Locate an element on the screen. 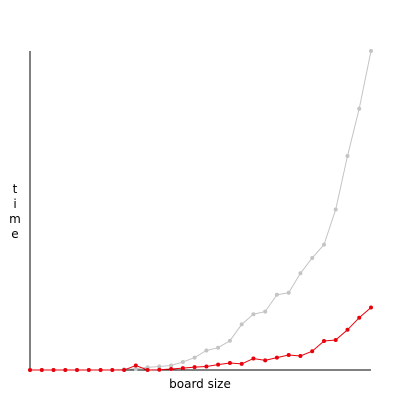 The width and height of the screenshot is (400, 400). y-axis-label-char: i is located at coordinates (15, 204).